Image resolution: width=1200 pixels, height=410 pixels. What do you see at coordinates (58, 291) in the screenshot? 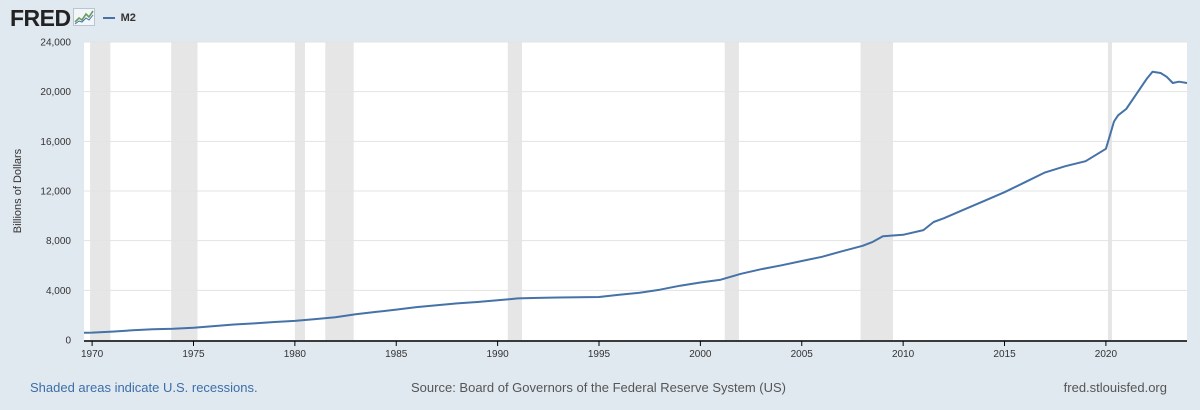
I see `y-tick-label: 4,000` at bounding box center [58, 291].